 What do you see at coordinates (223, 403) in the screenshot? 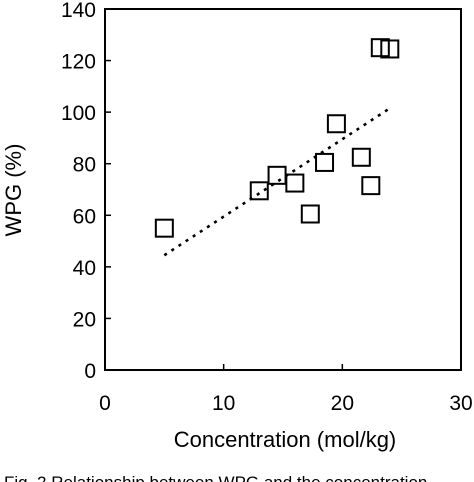
I see `x-tick-label: 10` at bounding box center [223, 403].